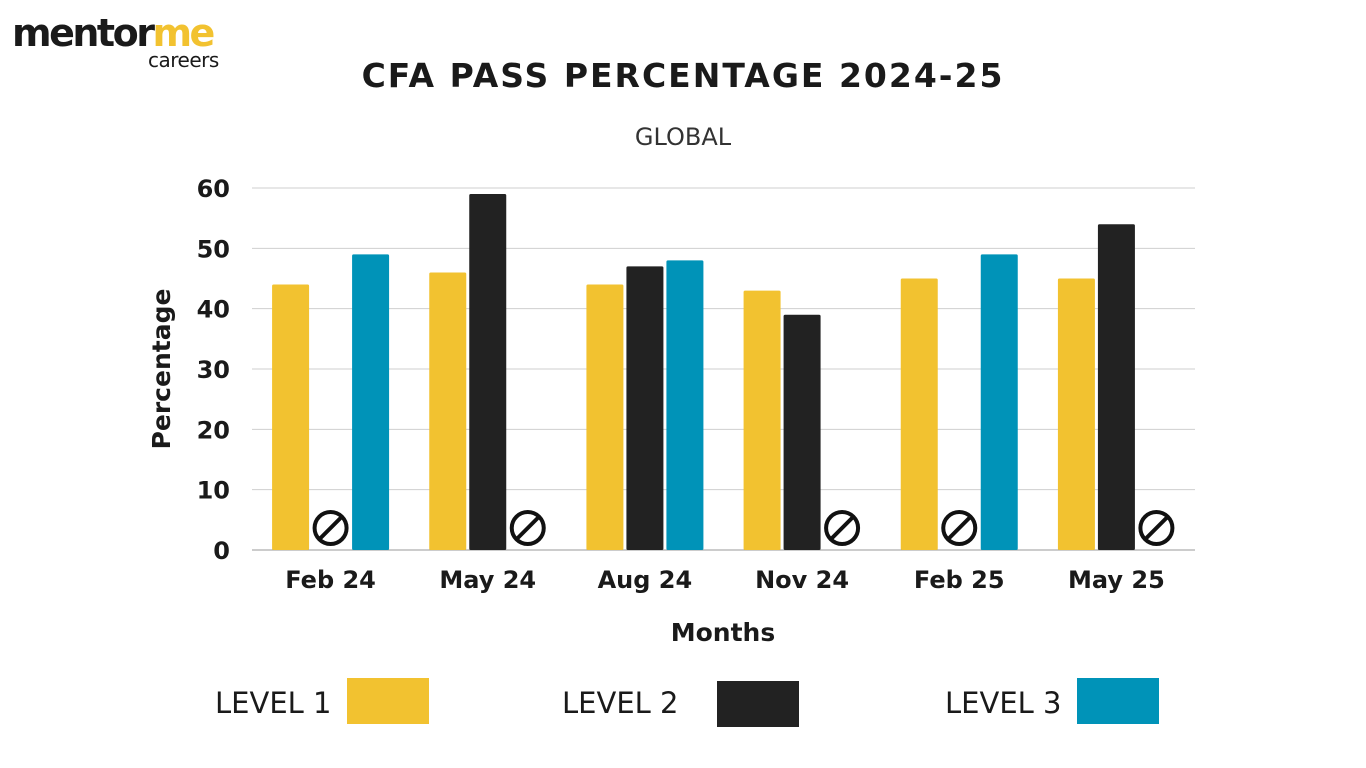  I want to click on y-axis-label: Percentage, so click(161, 369).